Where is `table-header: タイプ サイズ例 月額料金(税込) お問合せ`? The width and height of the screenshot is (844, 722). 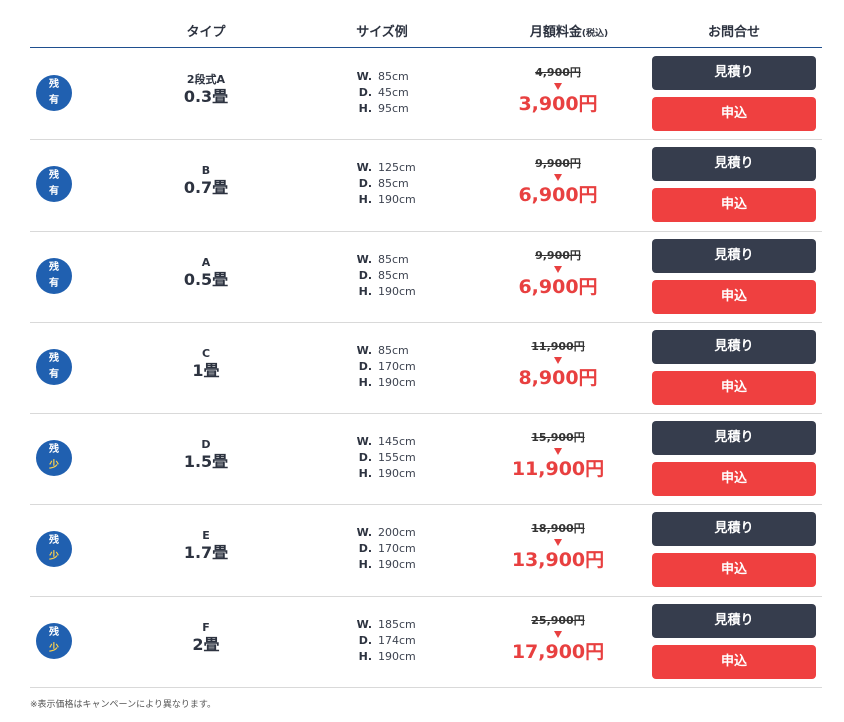
table-header: タイプ サイズ例 月額料金(税込) お問合せ is located at coordinates (426, 24).